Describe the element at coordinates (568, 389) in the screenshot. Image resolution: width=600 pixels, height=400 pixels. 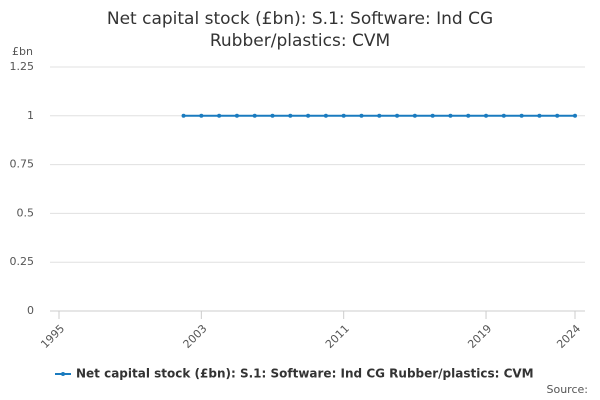
I see `source: Source:` at that location.